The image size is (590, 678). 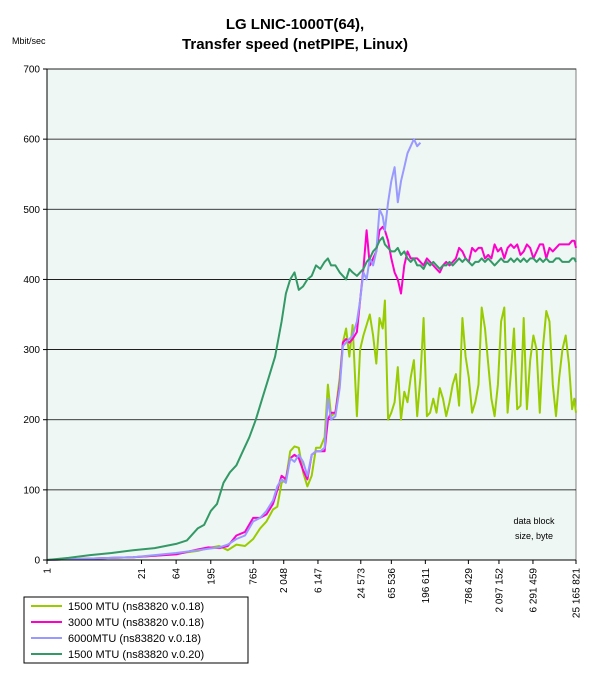 What do you see at coordinates (31, 420) in the screenshot?
I see `y-tick-label-200: 200` at bounding box center [31, 420].